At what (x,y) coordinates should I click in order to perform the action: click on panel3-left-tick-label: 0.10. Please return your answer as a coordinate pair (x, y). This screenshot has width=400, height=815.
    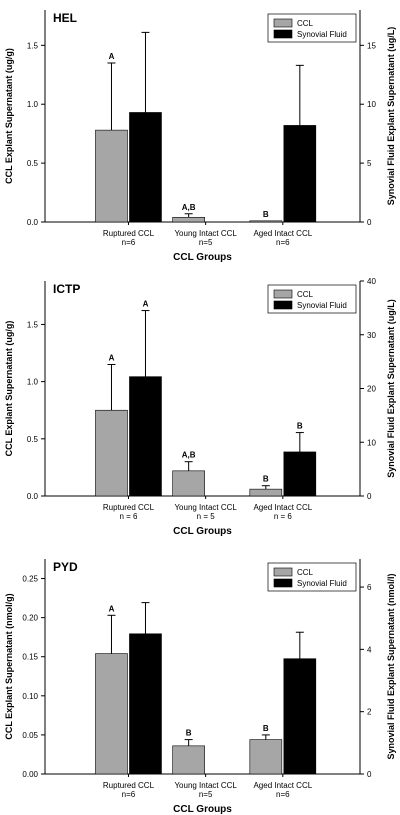
    Looking at the image, I should click on (30, 696).